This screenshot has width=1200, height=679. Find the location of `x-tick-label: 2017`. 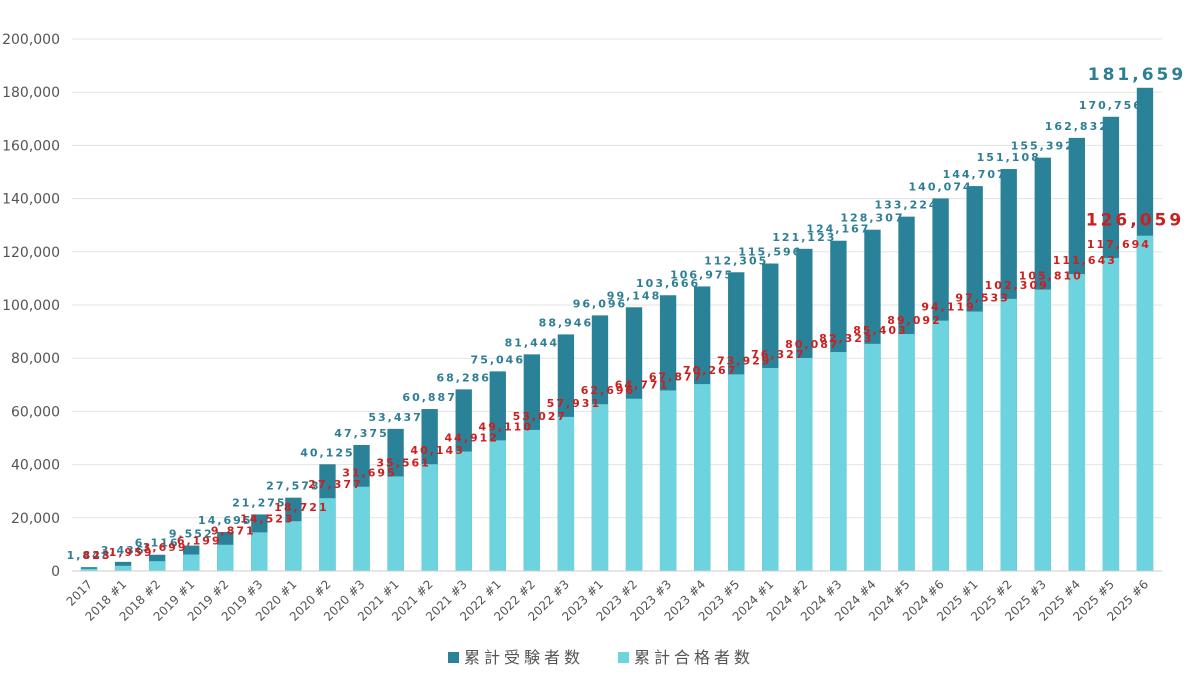

x-tick-label: 2017 is located at coordinates (79, 592).